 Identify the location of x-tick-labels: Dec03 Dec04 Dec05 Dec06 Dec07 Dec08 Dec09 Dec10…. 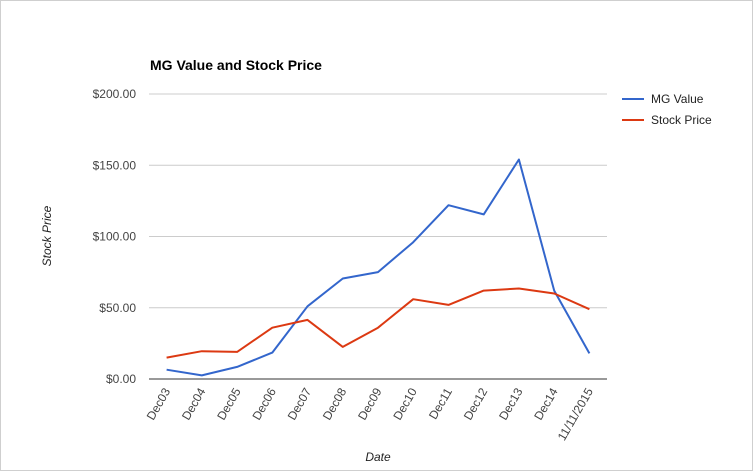
(370, 414).